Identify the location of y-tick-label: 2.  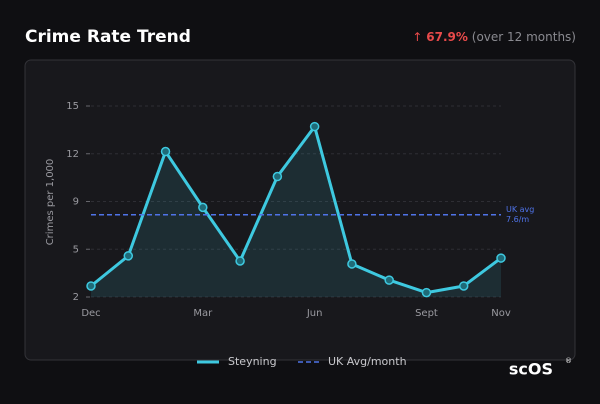
(76, 297).